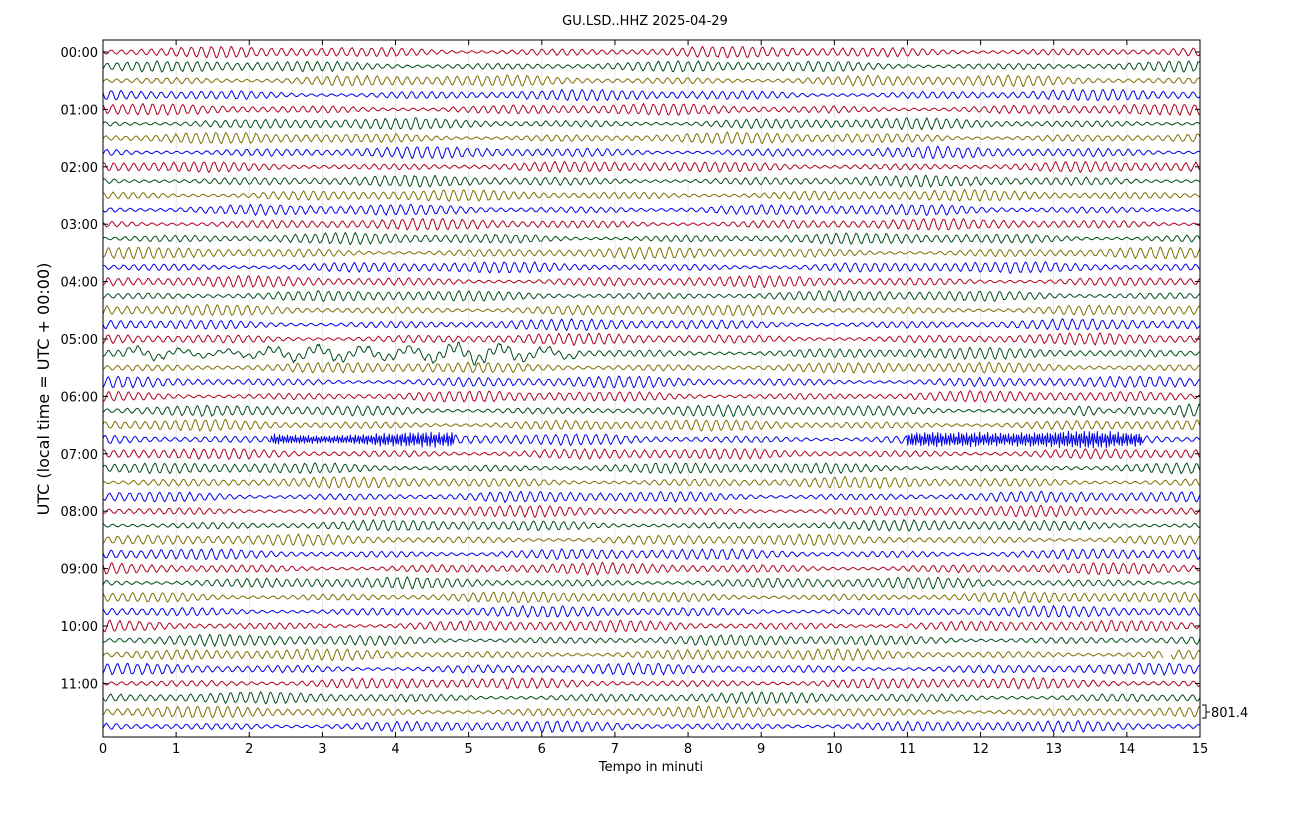  I want to click on x-tick-label: 0, so click(103, 749).